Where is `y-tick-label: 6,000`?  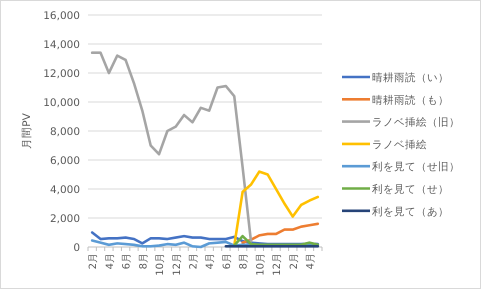
y-tick-label: 6,000 is located at coordinates (65, 161).